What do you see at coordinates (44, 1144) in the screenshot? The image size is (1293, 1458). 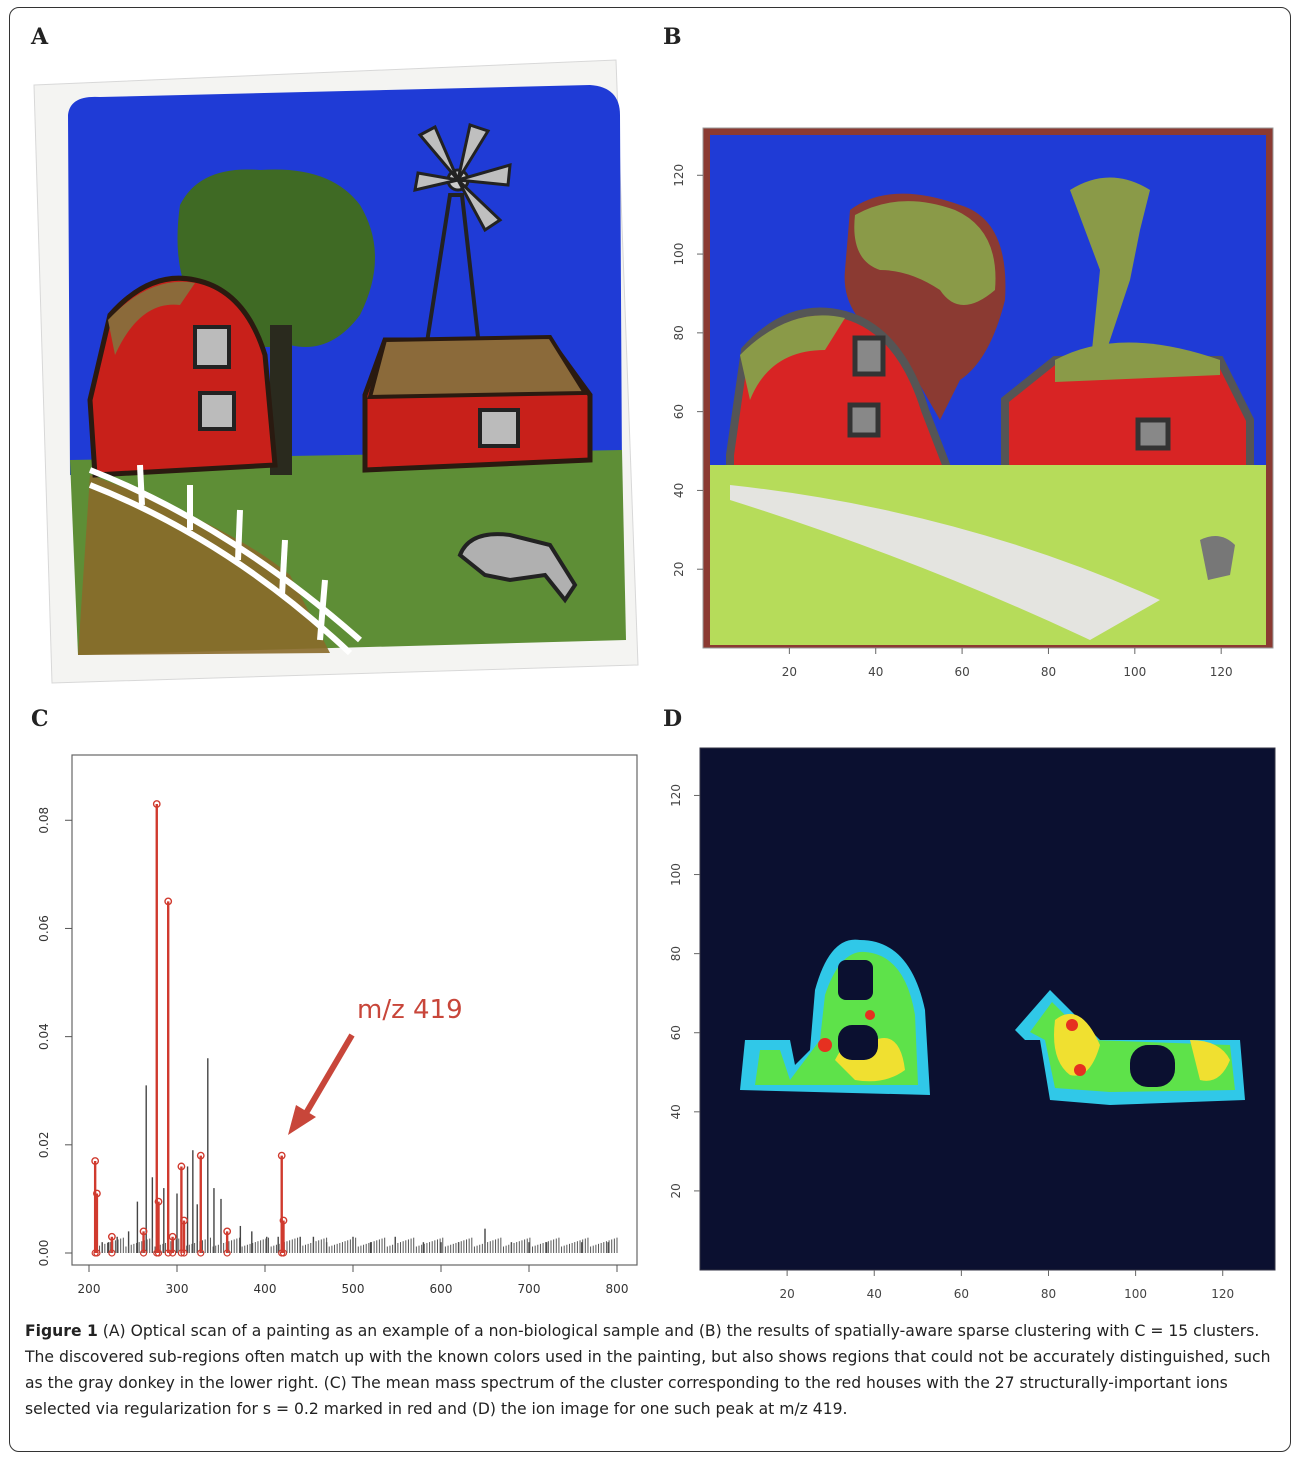 I see `y-tick-label: 0.02` at bounding box center [44, 1144].